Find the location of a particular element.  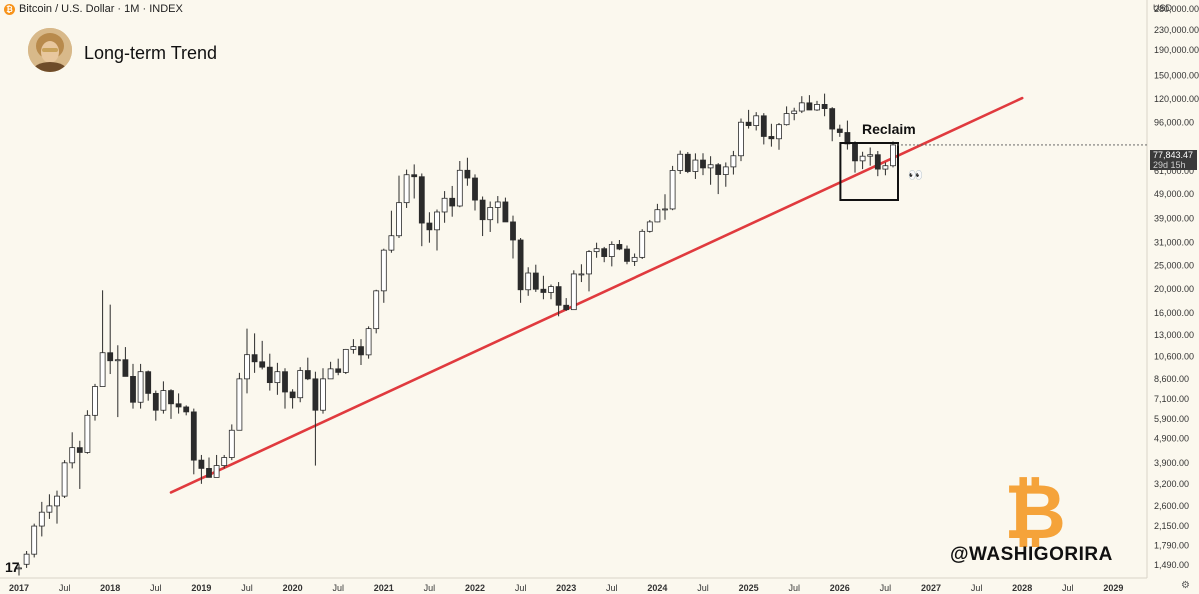

y-tick-label: 13,000.00 is located at coordinates (1174, 335).